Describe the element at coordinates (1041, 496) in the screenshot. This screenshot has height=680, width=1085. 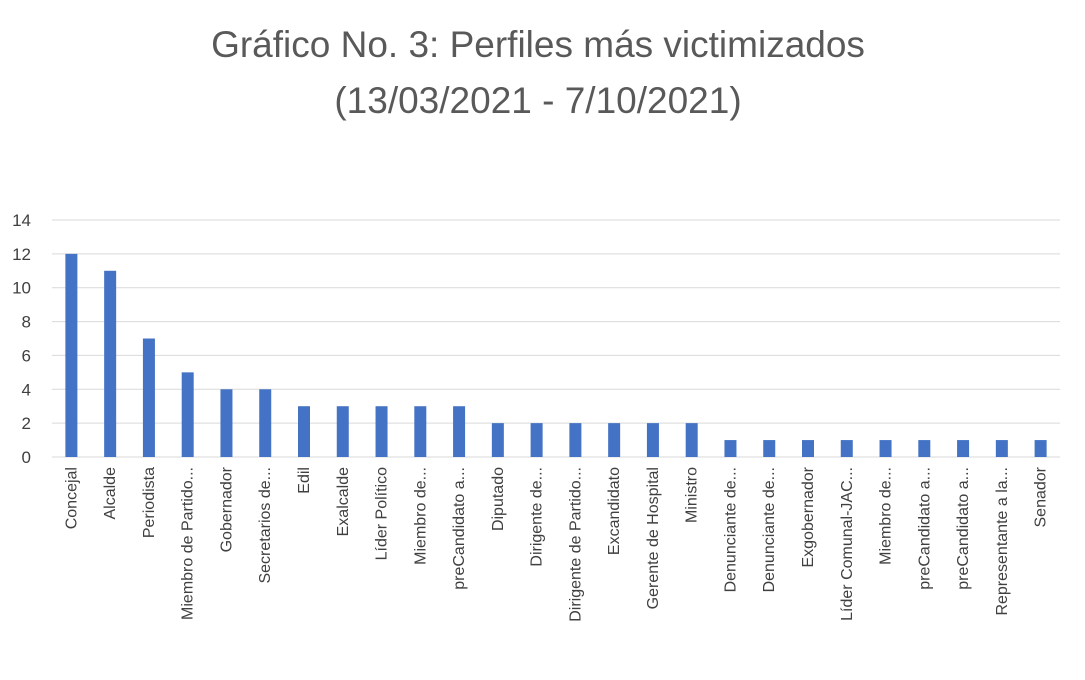
I see `x-category-label: Senador` at that location.